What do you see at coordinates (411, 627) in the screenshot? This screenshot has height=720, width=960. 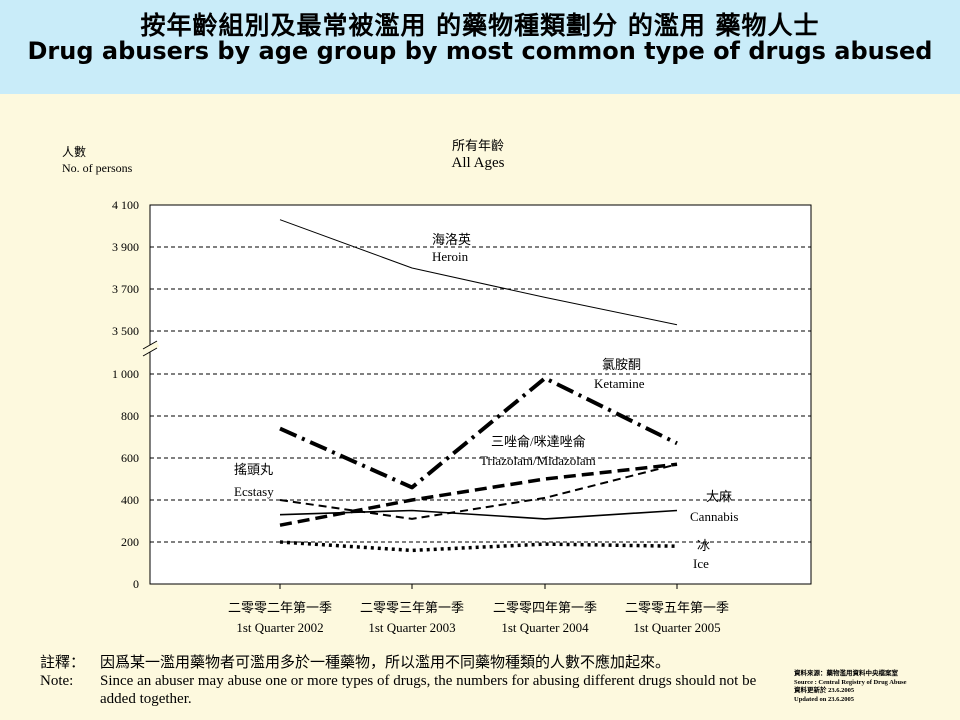 I see `x-tick-label-en: 1st Quarter 2003` at bounding box center [411, 627].